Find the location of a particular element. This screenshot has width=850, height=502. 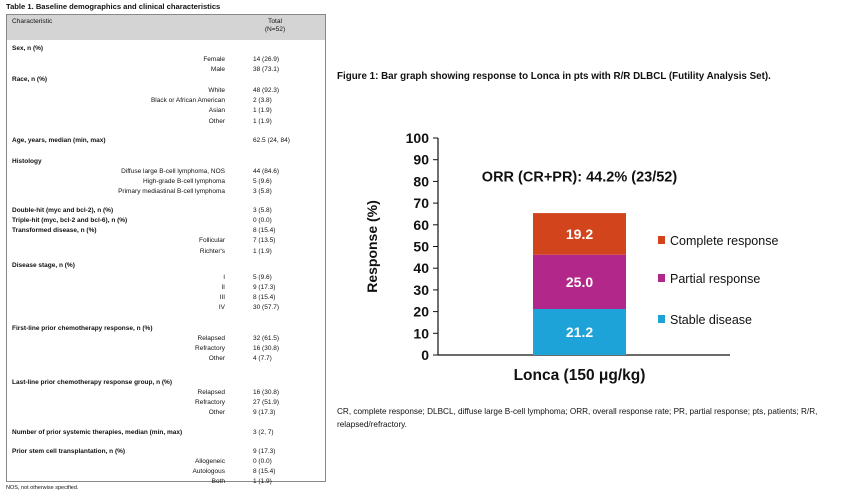

row-value: 2 (3.8) is located at coordinates (262, 100).